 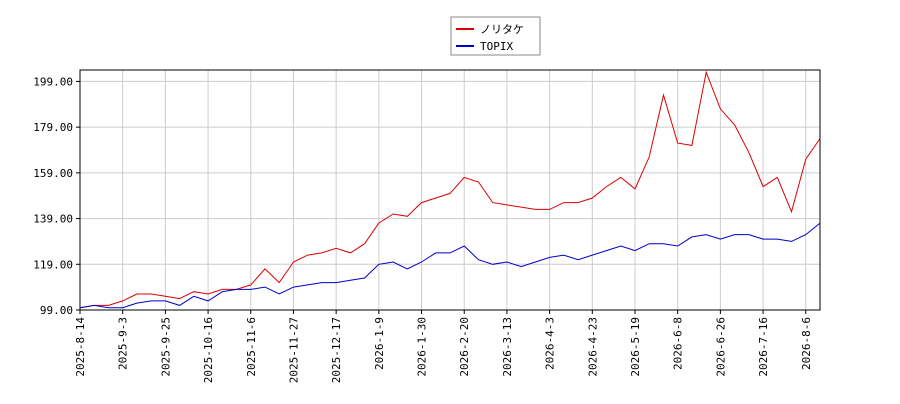 What do you see at coordinates (208, 350) in the screenshot?
I see `x-tick-label: 2025-10-16` at bounding box center [208, 350].